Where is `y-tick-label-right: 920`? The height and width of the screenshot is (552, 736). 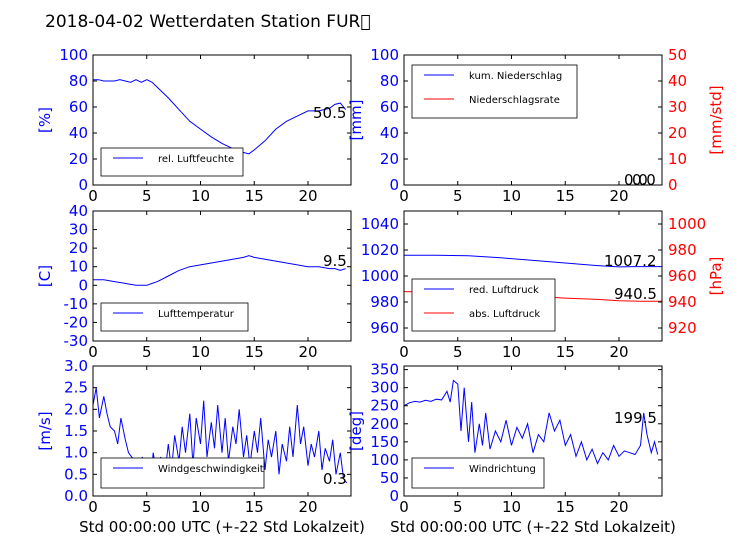
y-tick-label-right: 920 is located at coordinates (682, 328).